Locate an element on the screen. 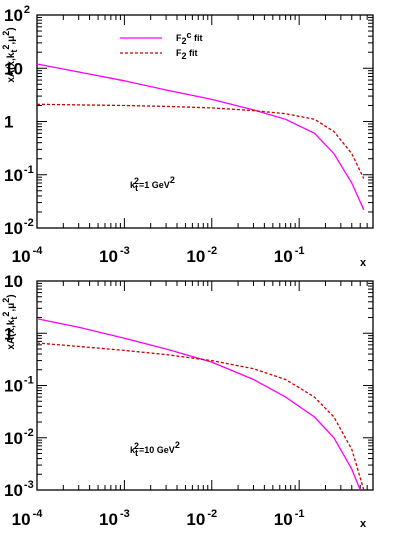 Image resolution: width=415 pixels, height=537 pixels. kt-annotation: kt2=1 GeV2 is located at coordinates (152, 184).